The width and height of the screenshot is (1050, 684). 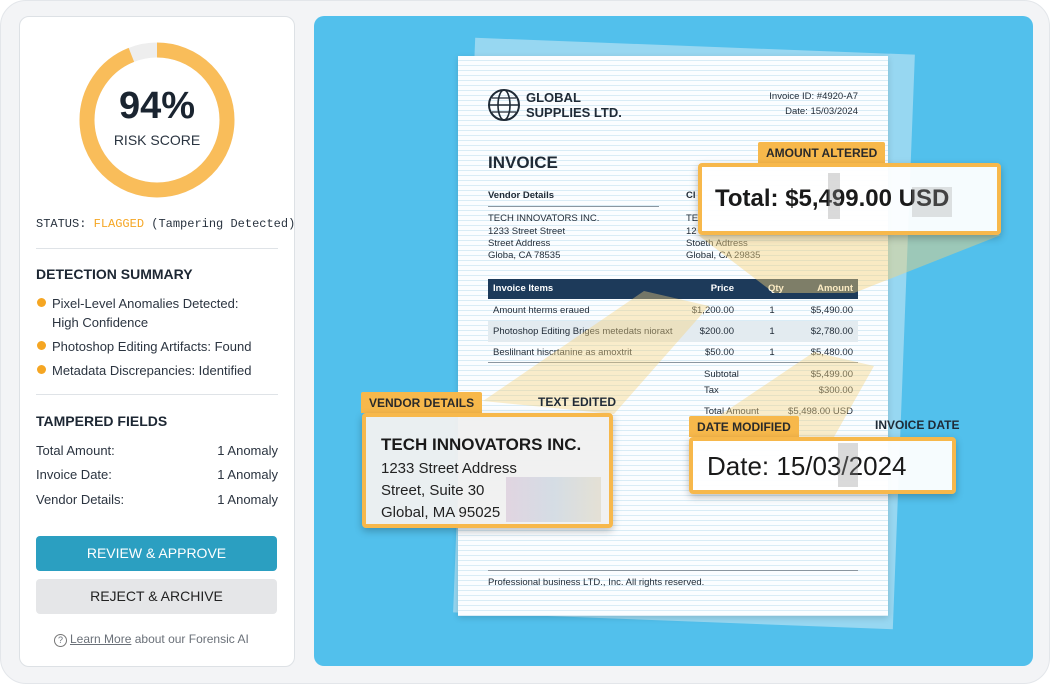 What do you see at coordinates (721, 374) in the screenshot?
I see `total-label: Subtotal` at bounding box center [721, 374].